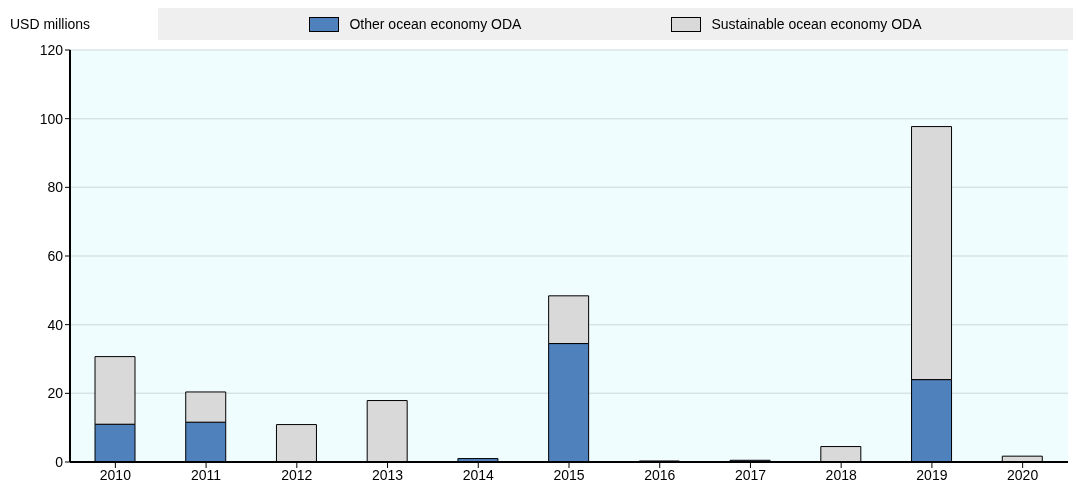 The width and height of the screenshot is (1081, 494). I want to click on x-tick-label: 2012, so click(297, 474).